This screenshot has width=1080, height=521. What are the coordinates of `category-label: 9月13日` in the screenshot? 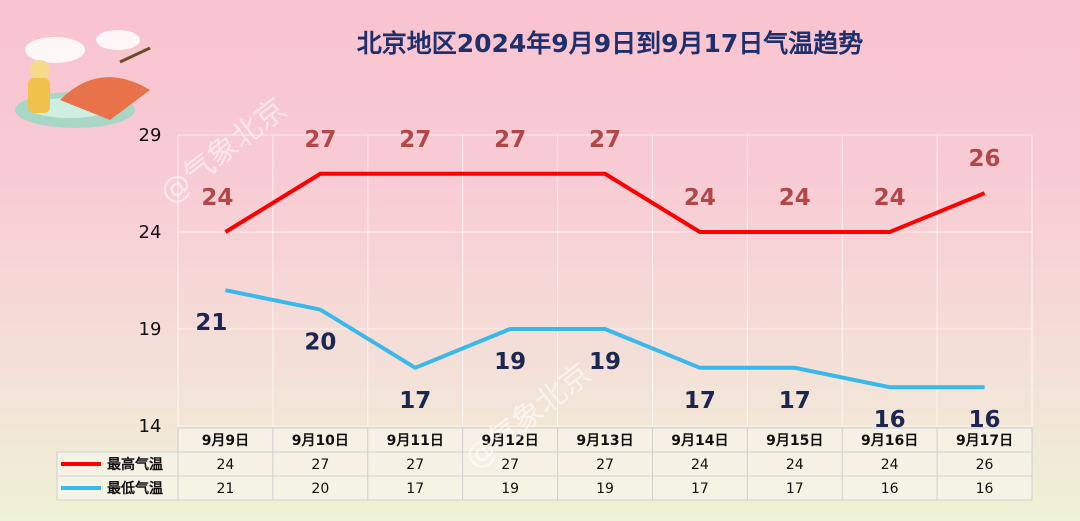 It's located at (604, 441).